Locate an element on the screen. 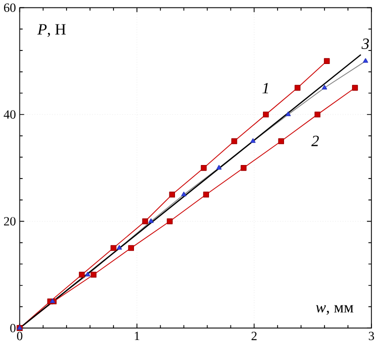  series-label: 2 is located at coordinates (315, 141).